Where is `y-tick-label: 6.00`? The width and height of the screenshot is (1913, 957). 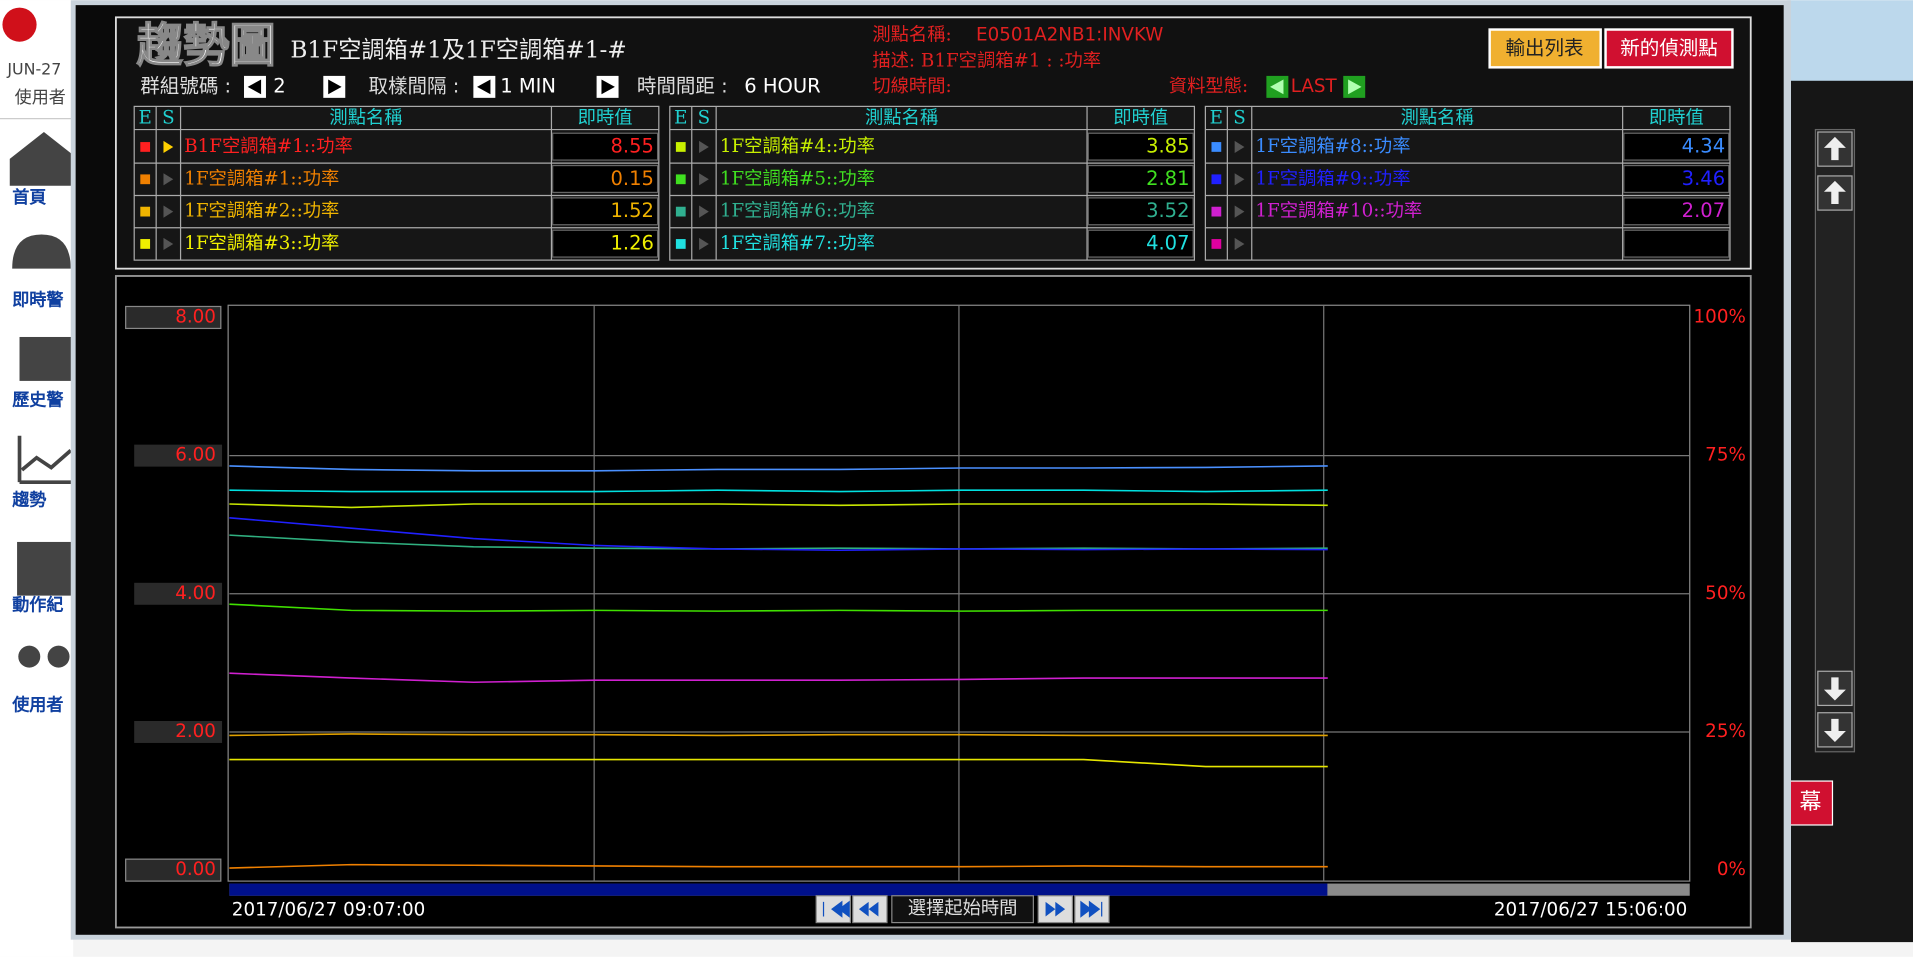 y-tick-label: 6.00 is located at coordinates (195, 455).